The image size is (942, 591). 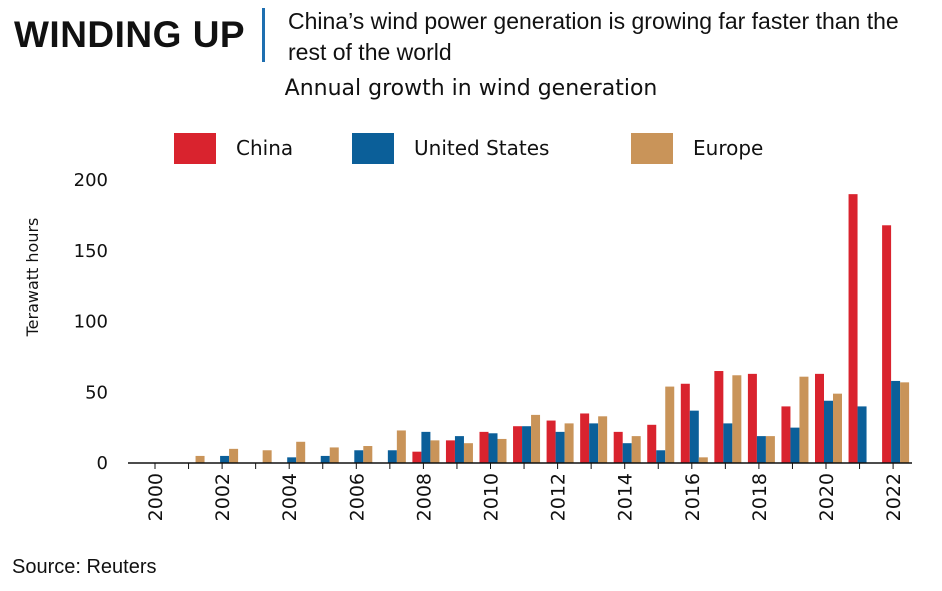 I want to click on legend-swatch-china, so click(x=195, y=148).